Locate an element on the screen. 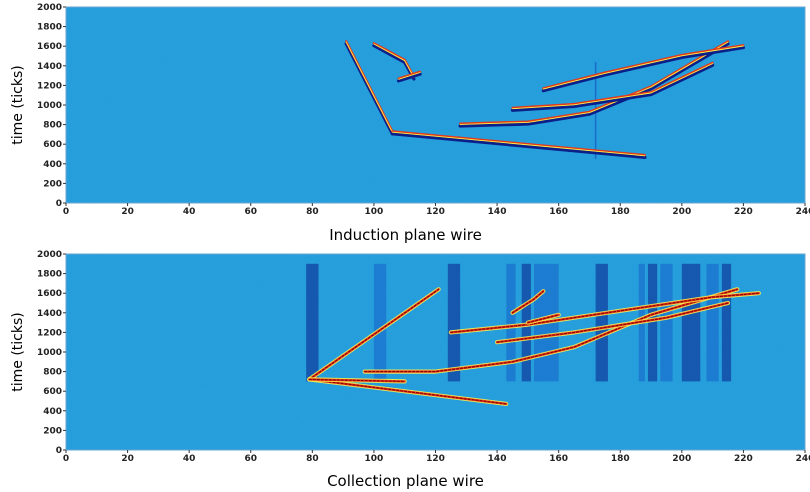 This screenshot has height=492, width=810. x-axis-label: Induction plane wire is located at coordinates (405, 235).